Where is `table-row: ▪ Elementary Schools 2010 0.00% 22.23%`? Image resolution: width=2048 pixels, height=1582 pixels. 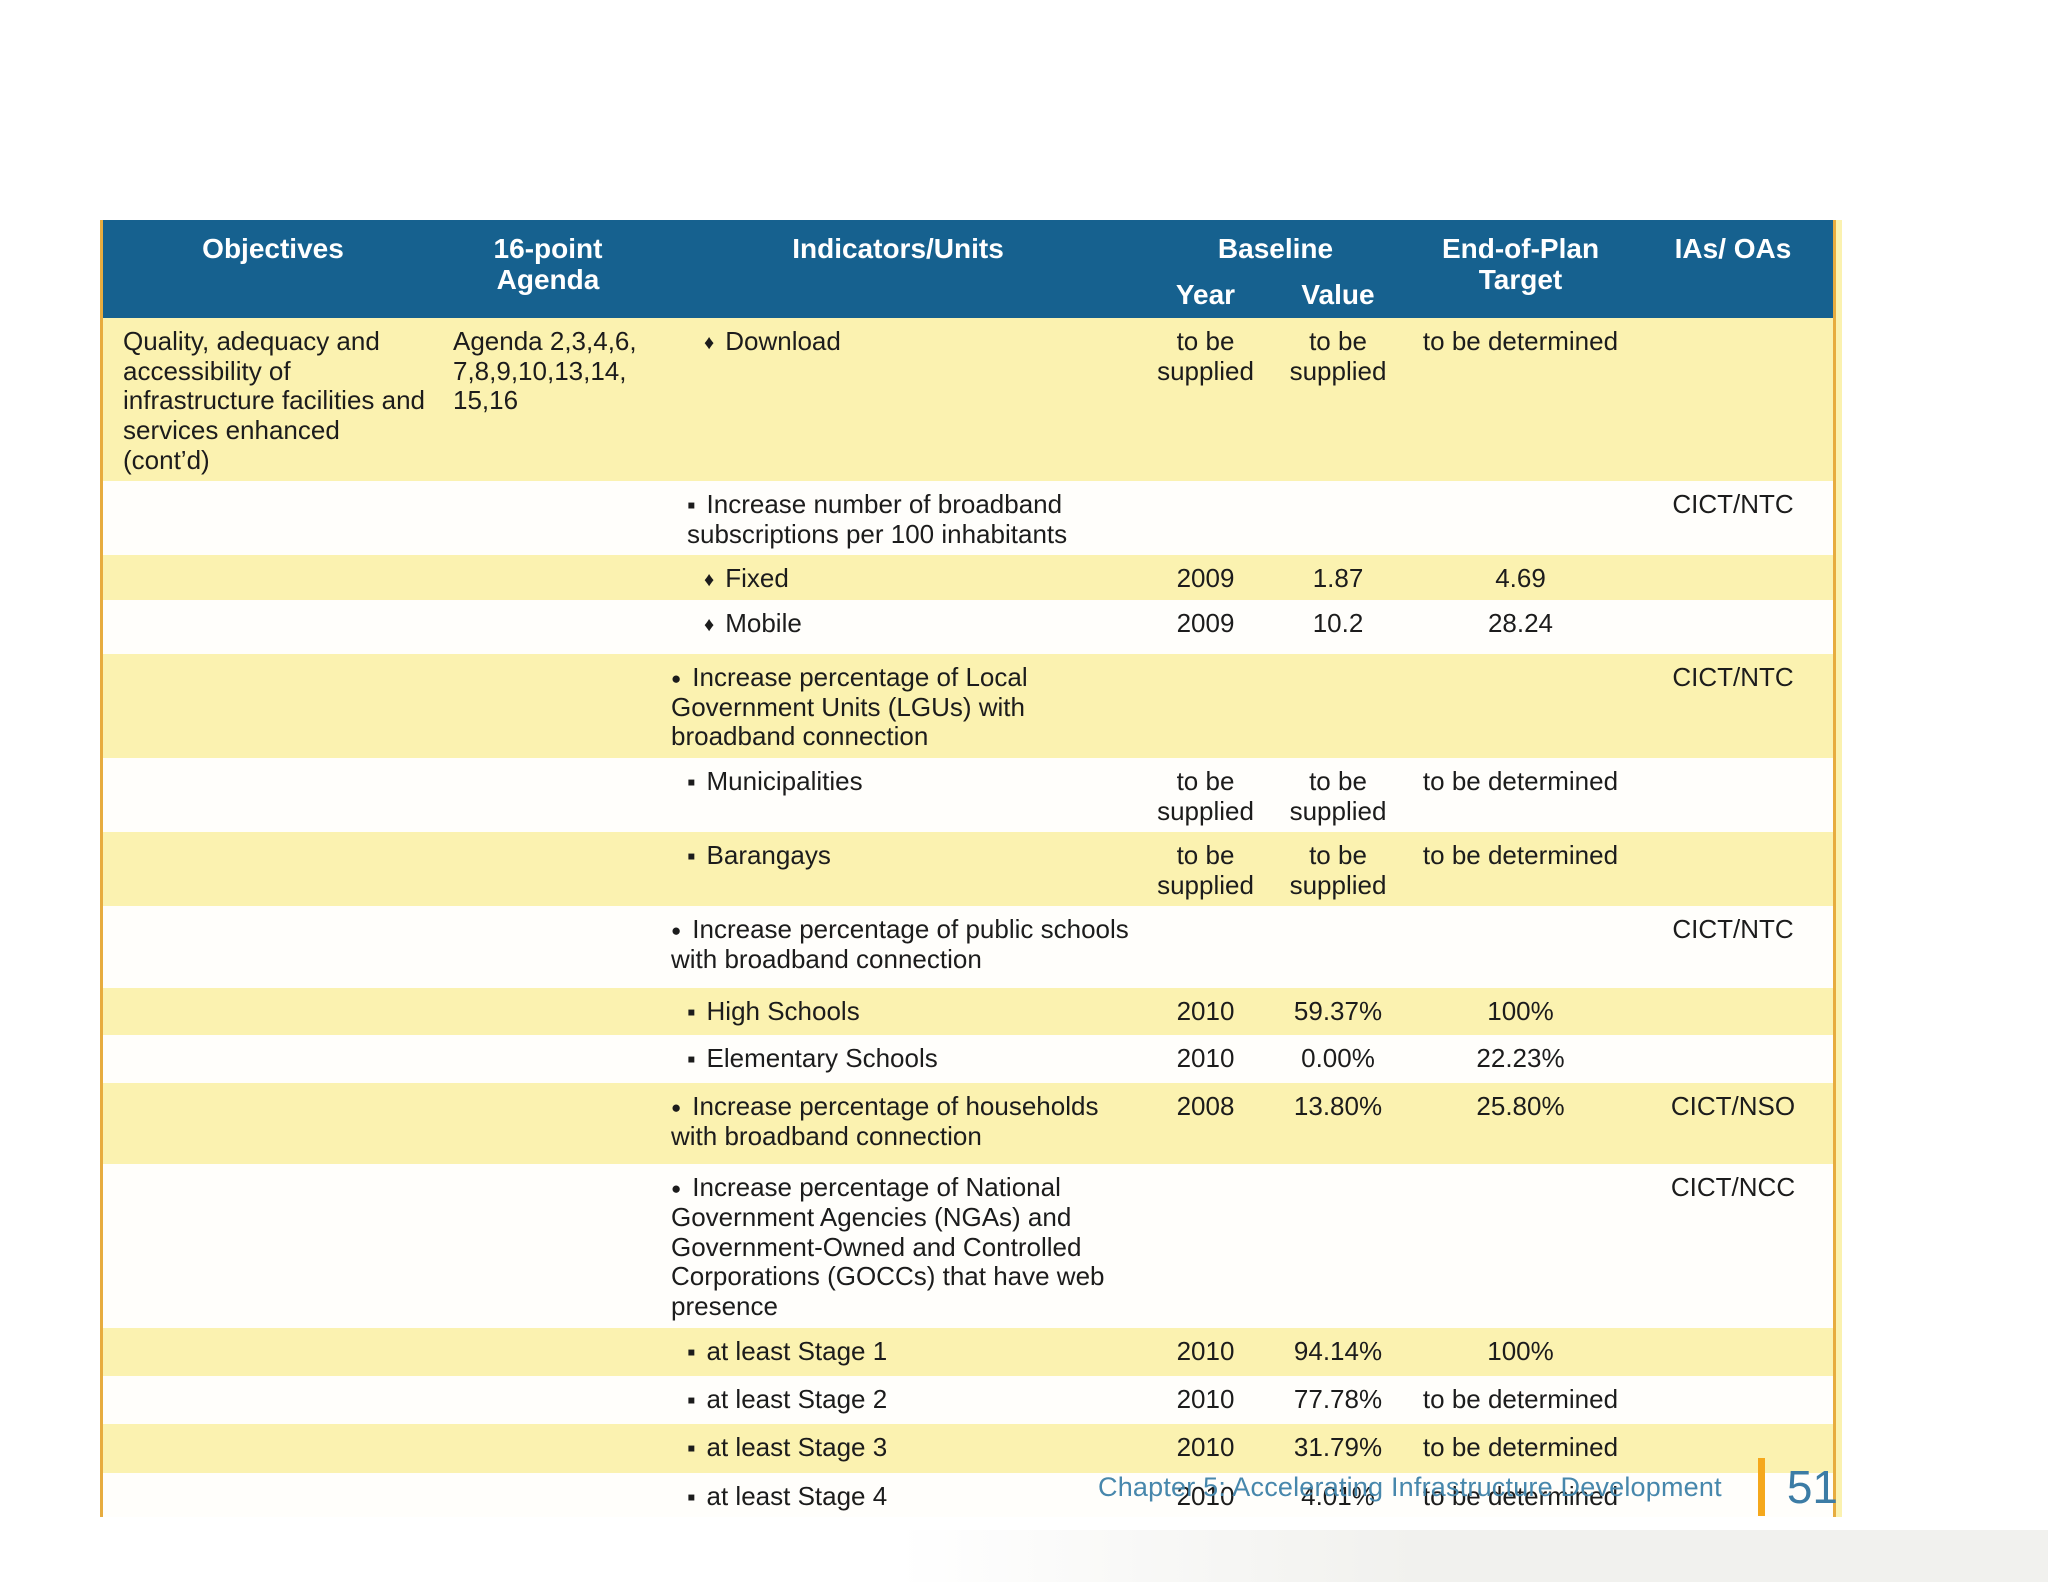
table-row: ▪ Elementary Schools 2010 0.00% 22.23% is located at coordinates (968, 1059).